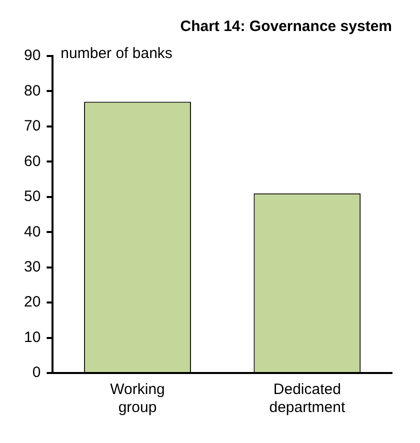 This screenshot has height=443, width=420. What do you see at coordinates (36, 373) in the screenshot?
I see `y-tick-label: 0` at bounding box center [36, 373].